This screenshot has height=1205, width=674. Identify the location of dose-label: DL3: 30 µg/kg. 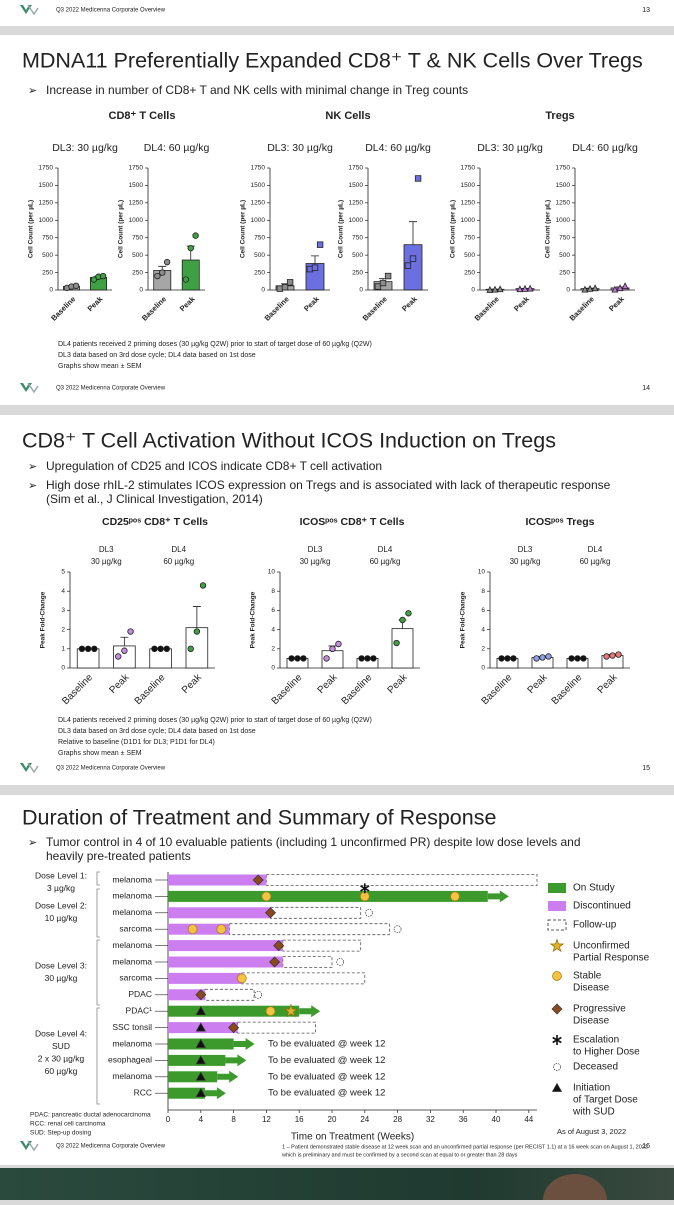
(85, 148).